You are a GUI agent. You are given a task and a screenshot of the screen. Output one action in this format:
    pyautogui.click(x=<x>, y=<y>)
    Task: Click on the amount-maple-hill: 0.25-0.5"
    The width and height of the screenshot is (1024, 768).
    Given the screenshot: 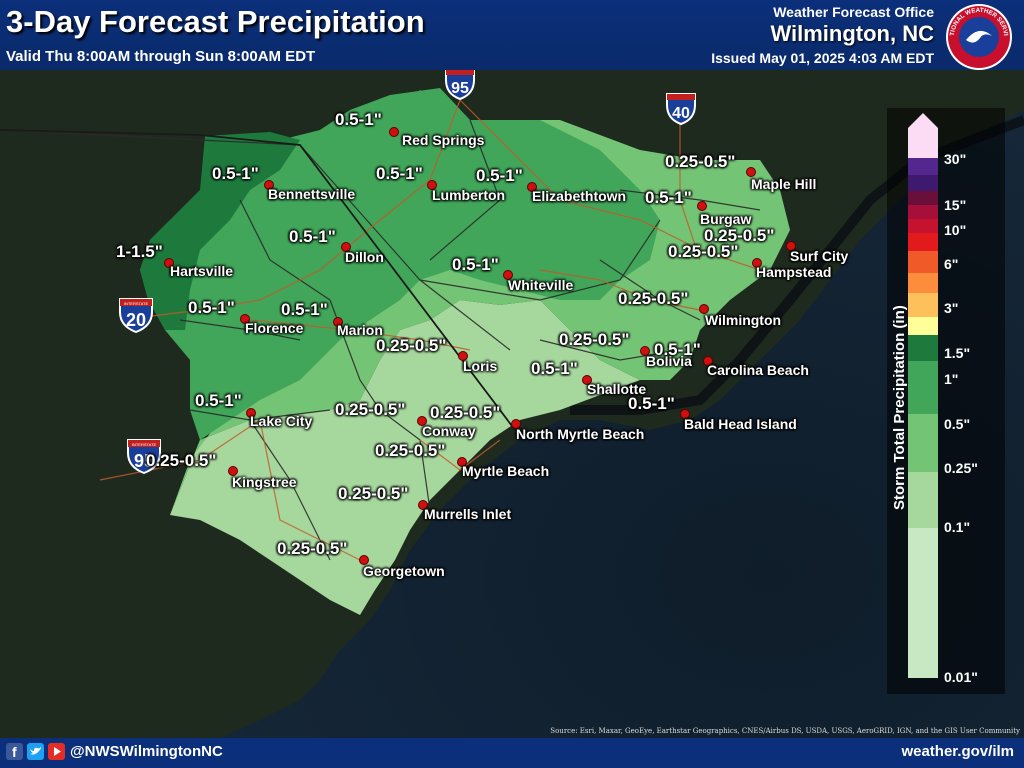 What is the action you would take?
    pyautogui.click(x=700, y=161)
    